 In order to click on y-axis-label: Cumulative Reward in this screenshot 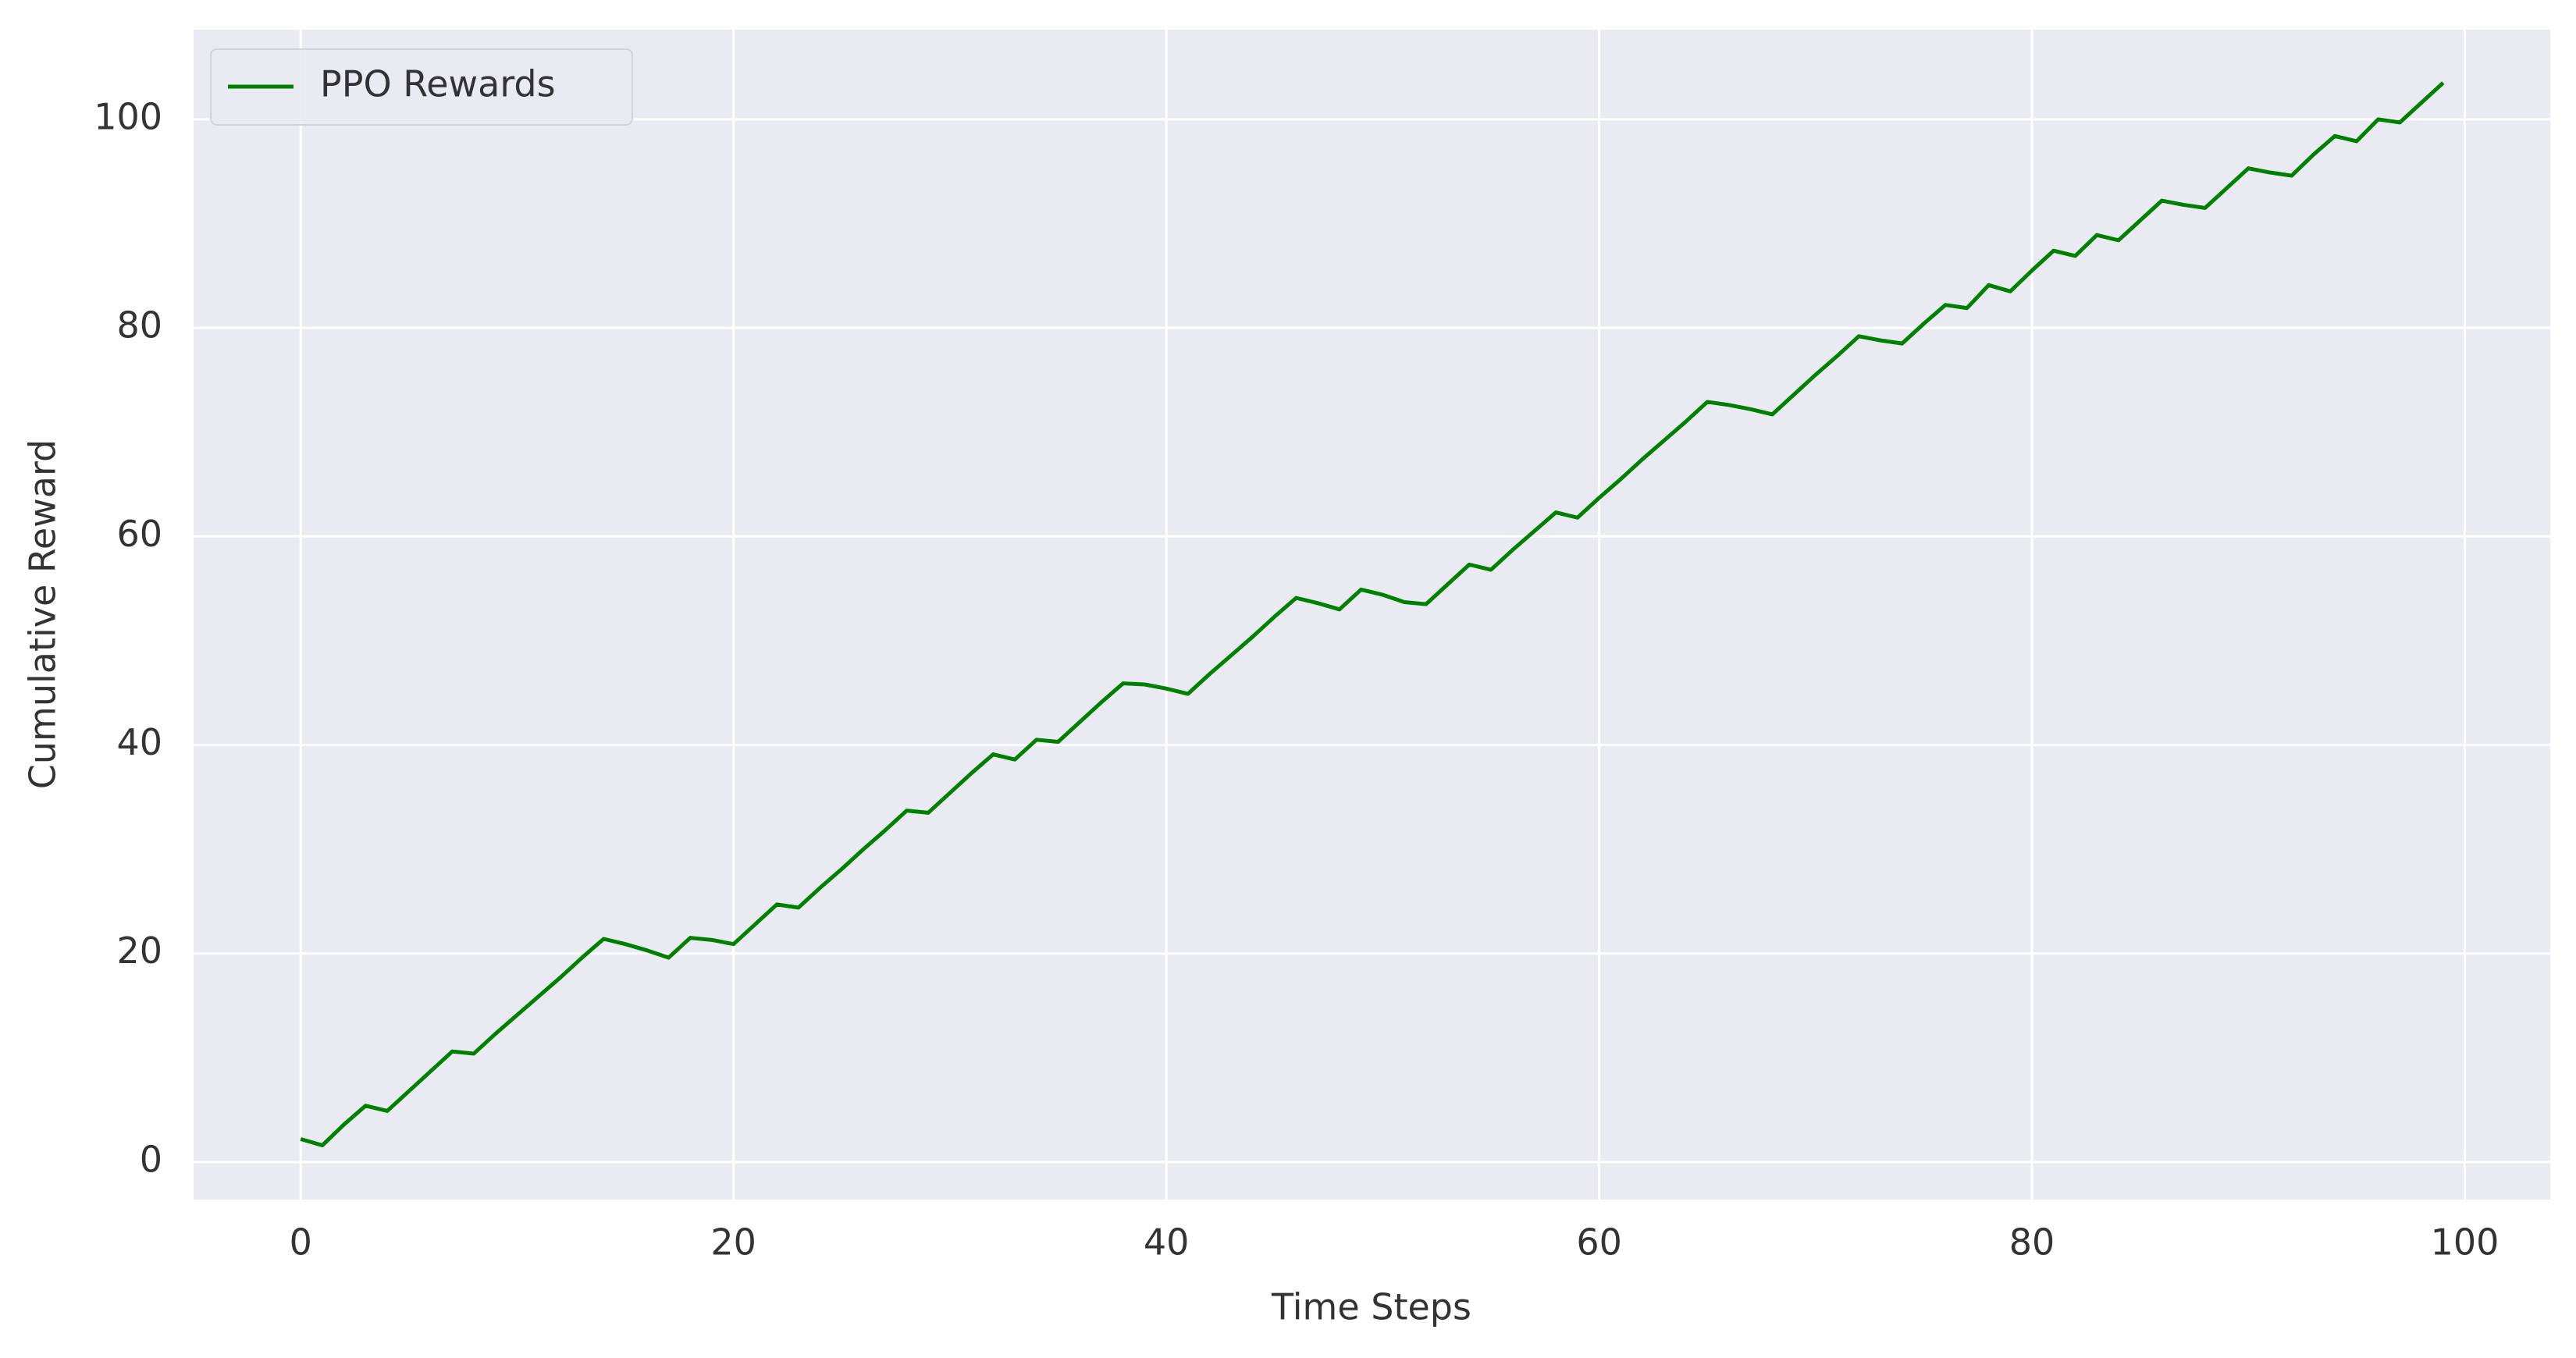, I will do `click(43, 614)`.